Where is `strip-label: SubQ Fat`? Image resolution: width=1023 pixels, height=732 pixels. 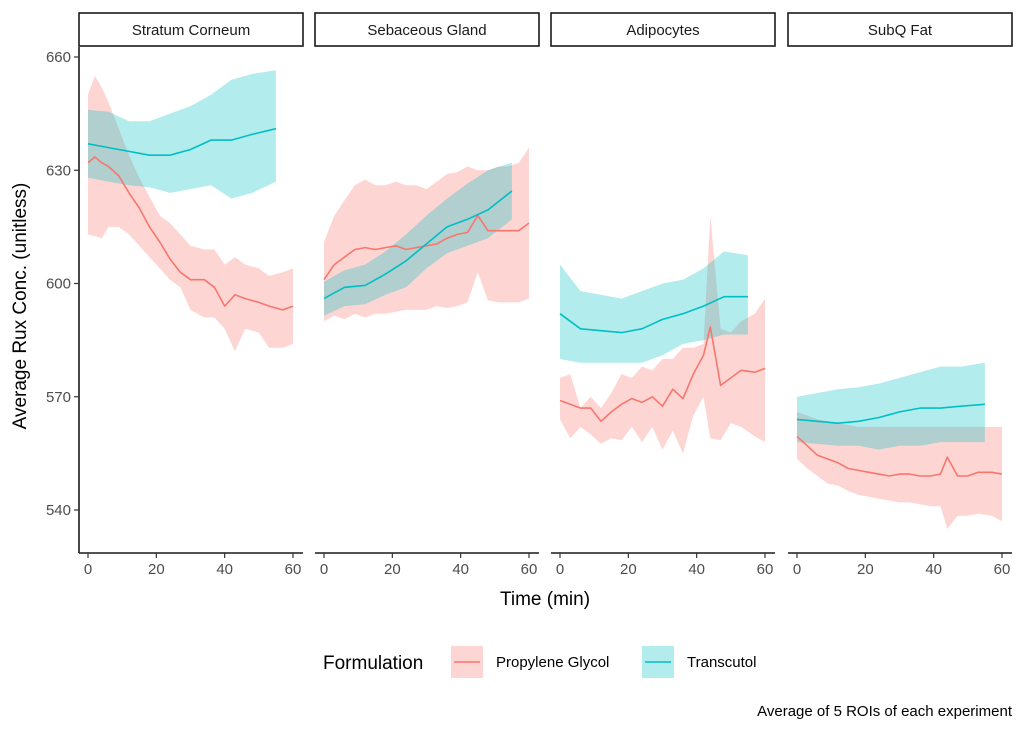
strip-label: SubQ Fat is located at coordinates (900, 30).